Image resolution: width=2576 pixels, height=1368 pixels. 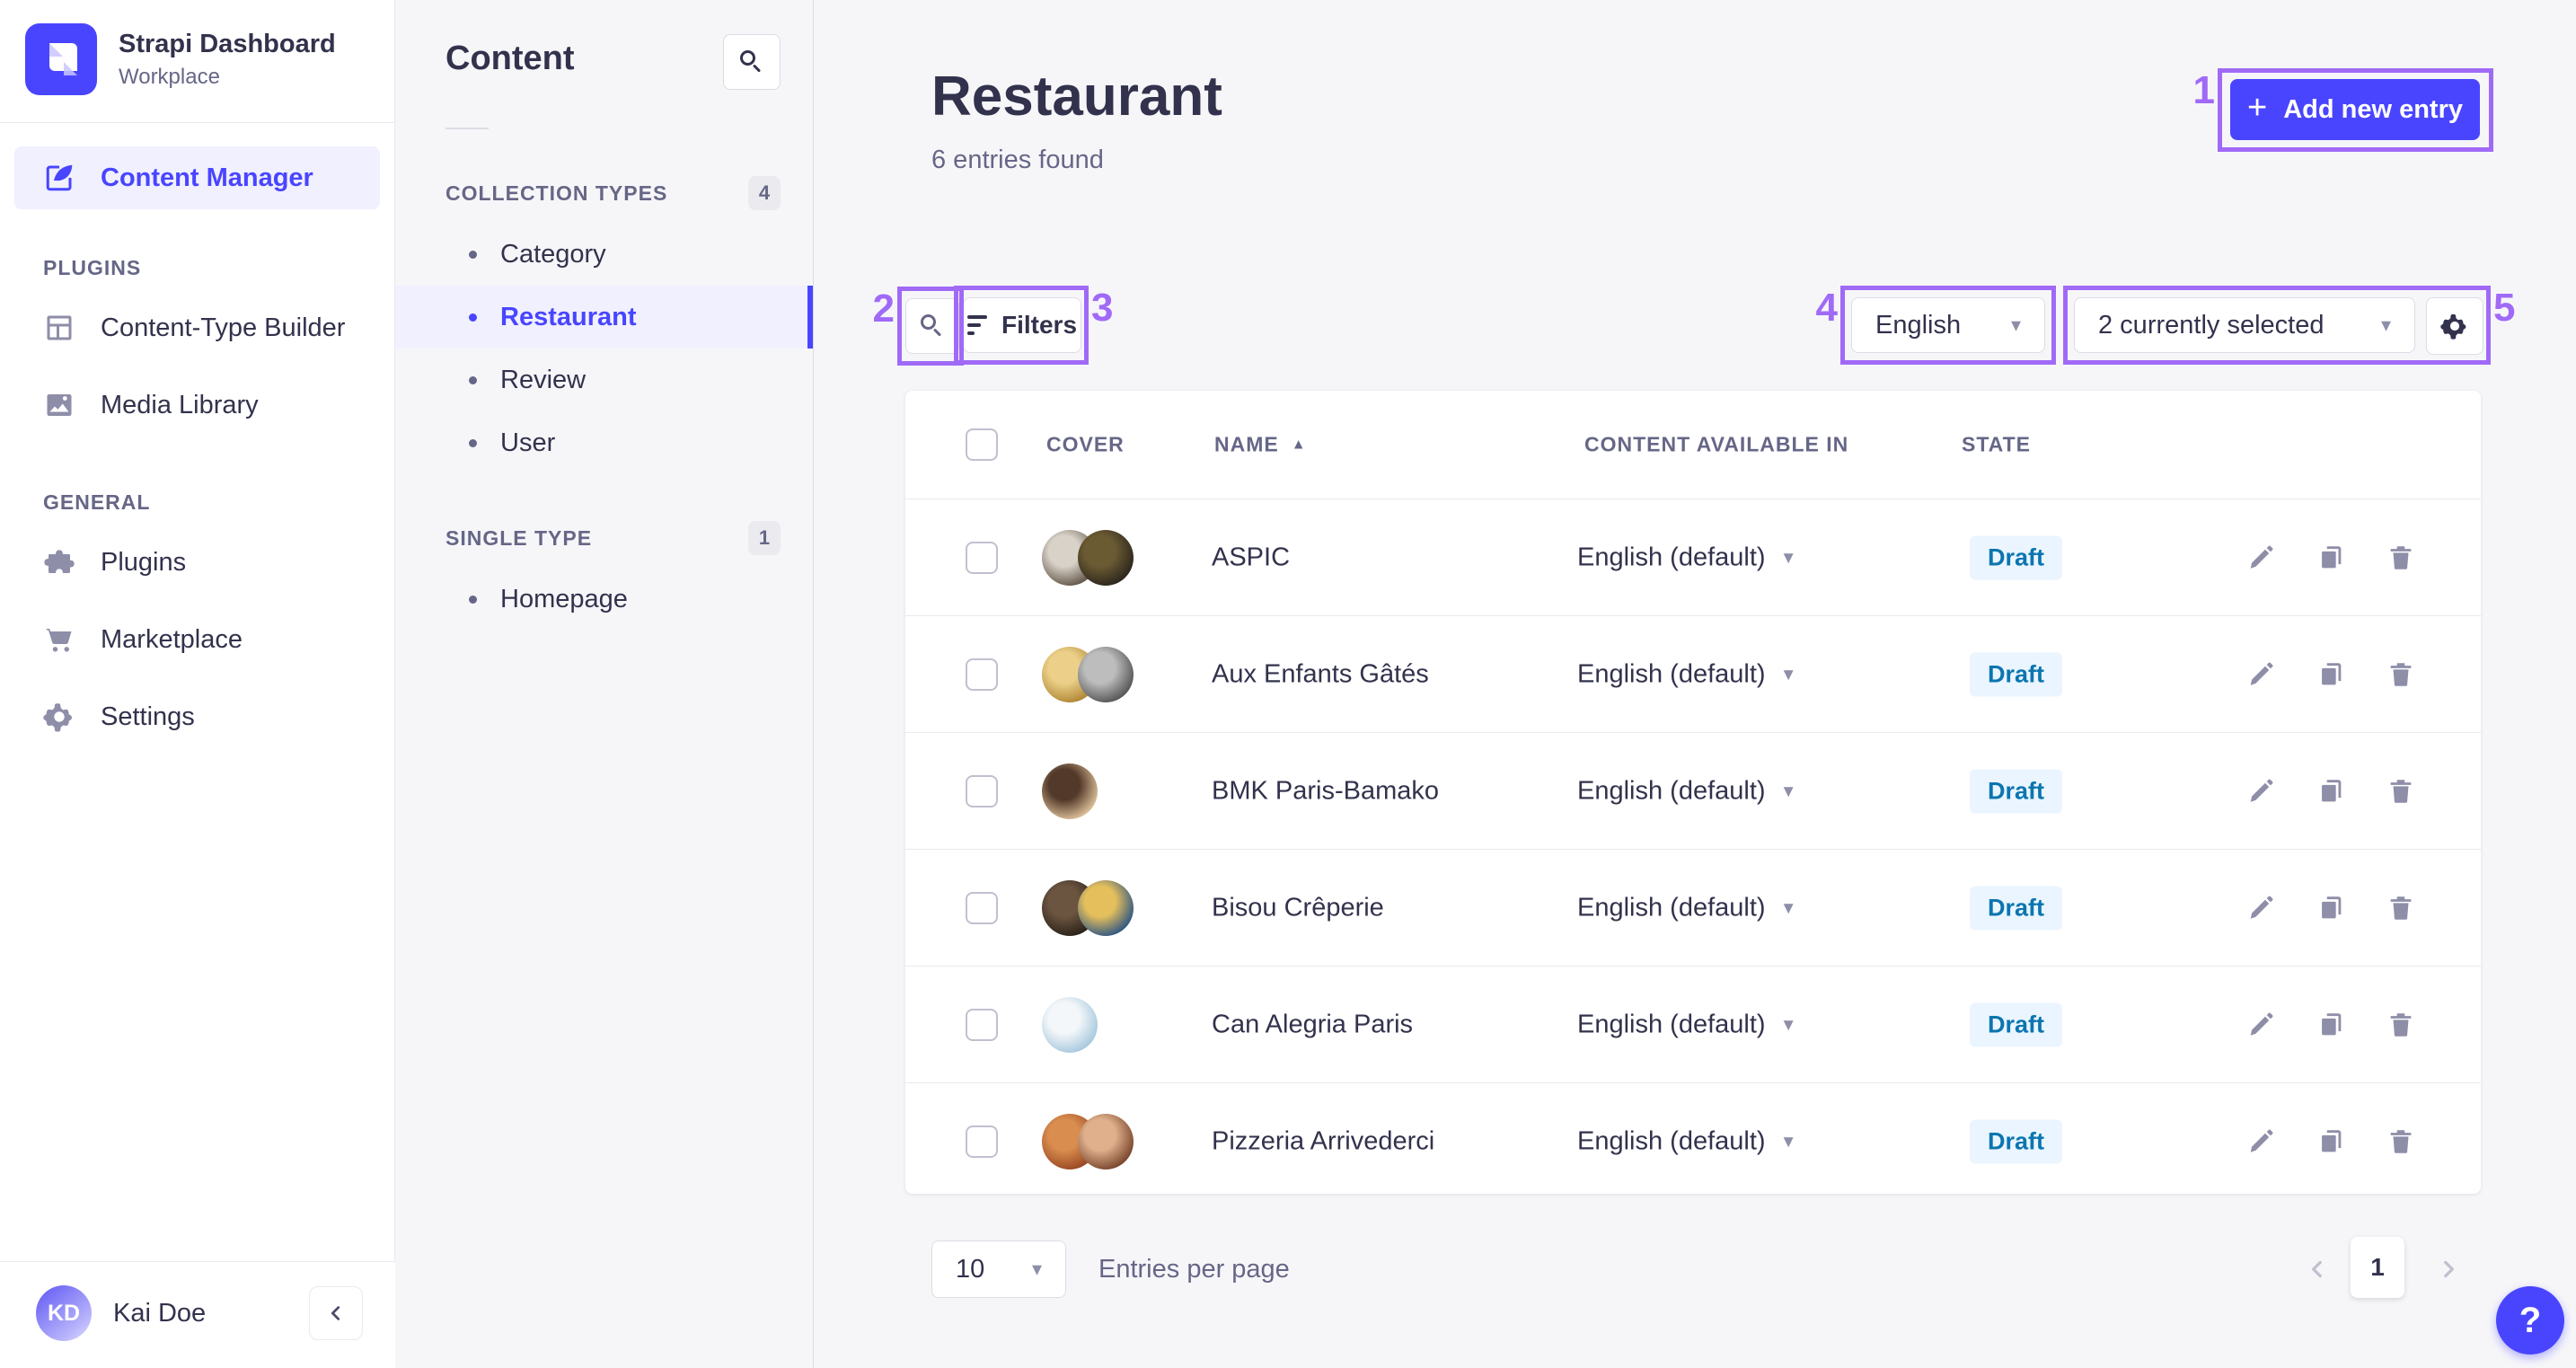 I want to click on user-name: Kai Doe, so click(x=160, y=1313).